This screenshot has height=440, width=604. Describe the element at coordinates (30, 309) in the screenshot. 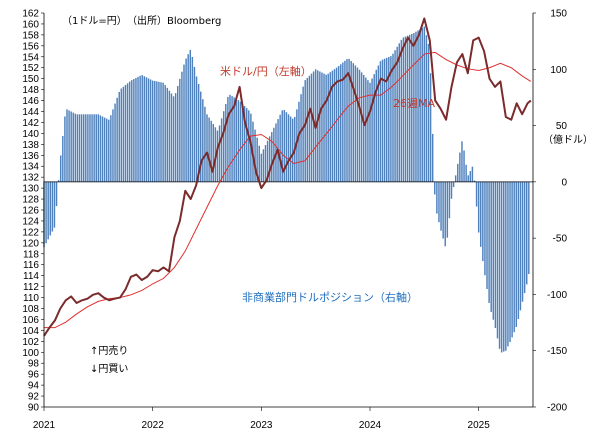

I see `left-tick-label: 108` at that location.